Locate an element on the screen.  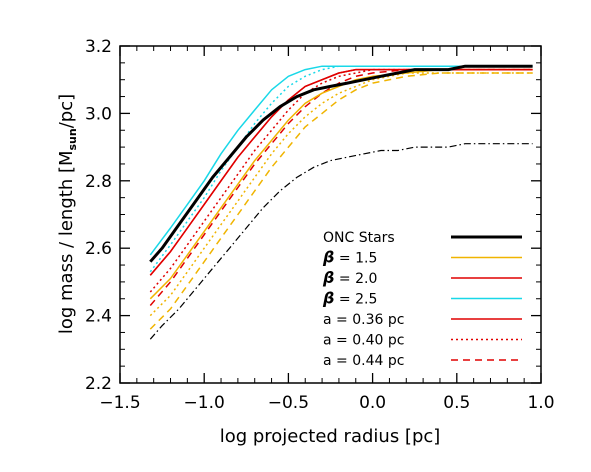
legend-label: β = 2.5 is located at coordinates (349, 298).